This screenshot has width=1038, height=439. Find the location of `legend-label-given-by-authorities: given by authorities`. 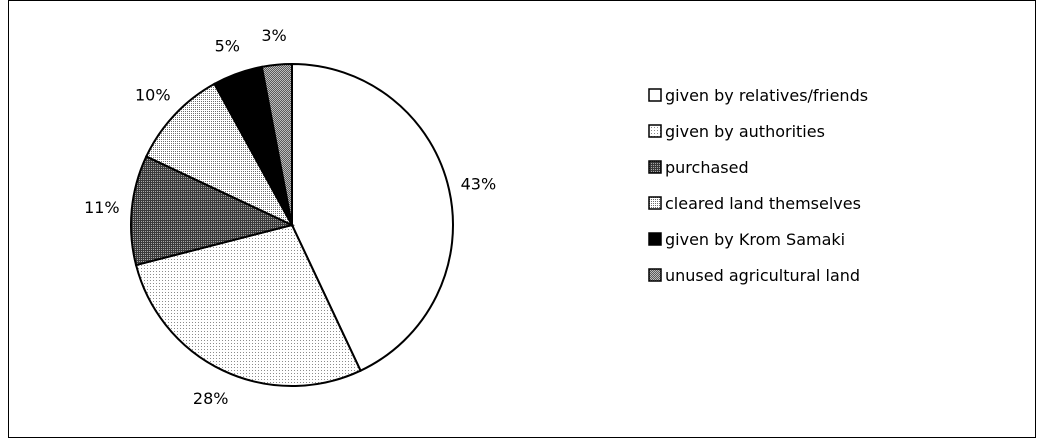

legend-label-given-by-authorities: given by authorities is located at coordinates (745, 131).